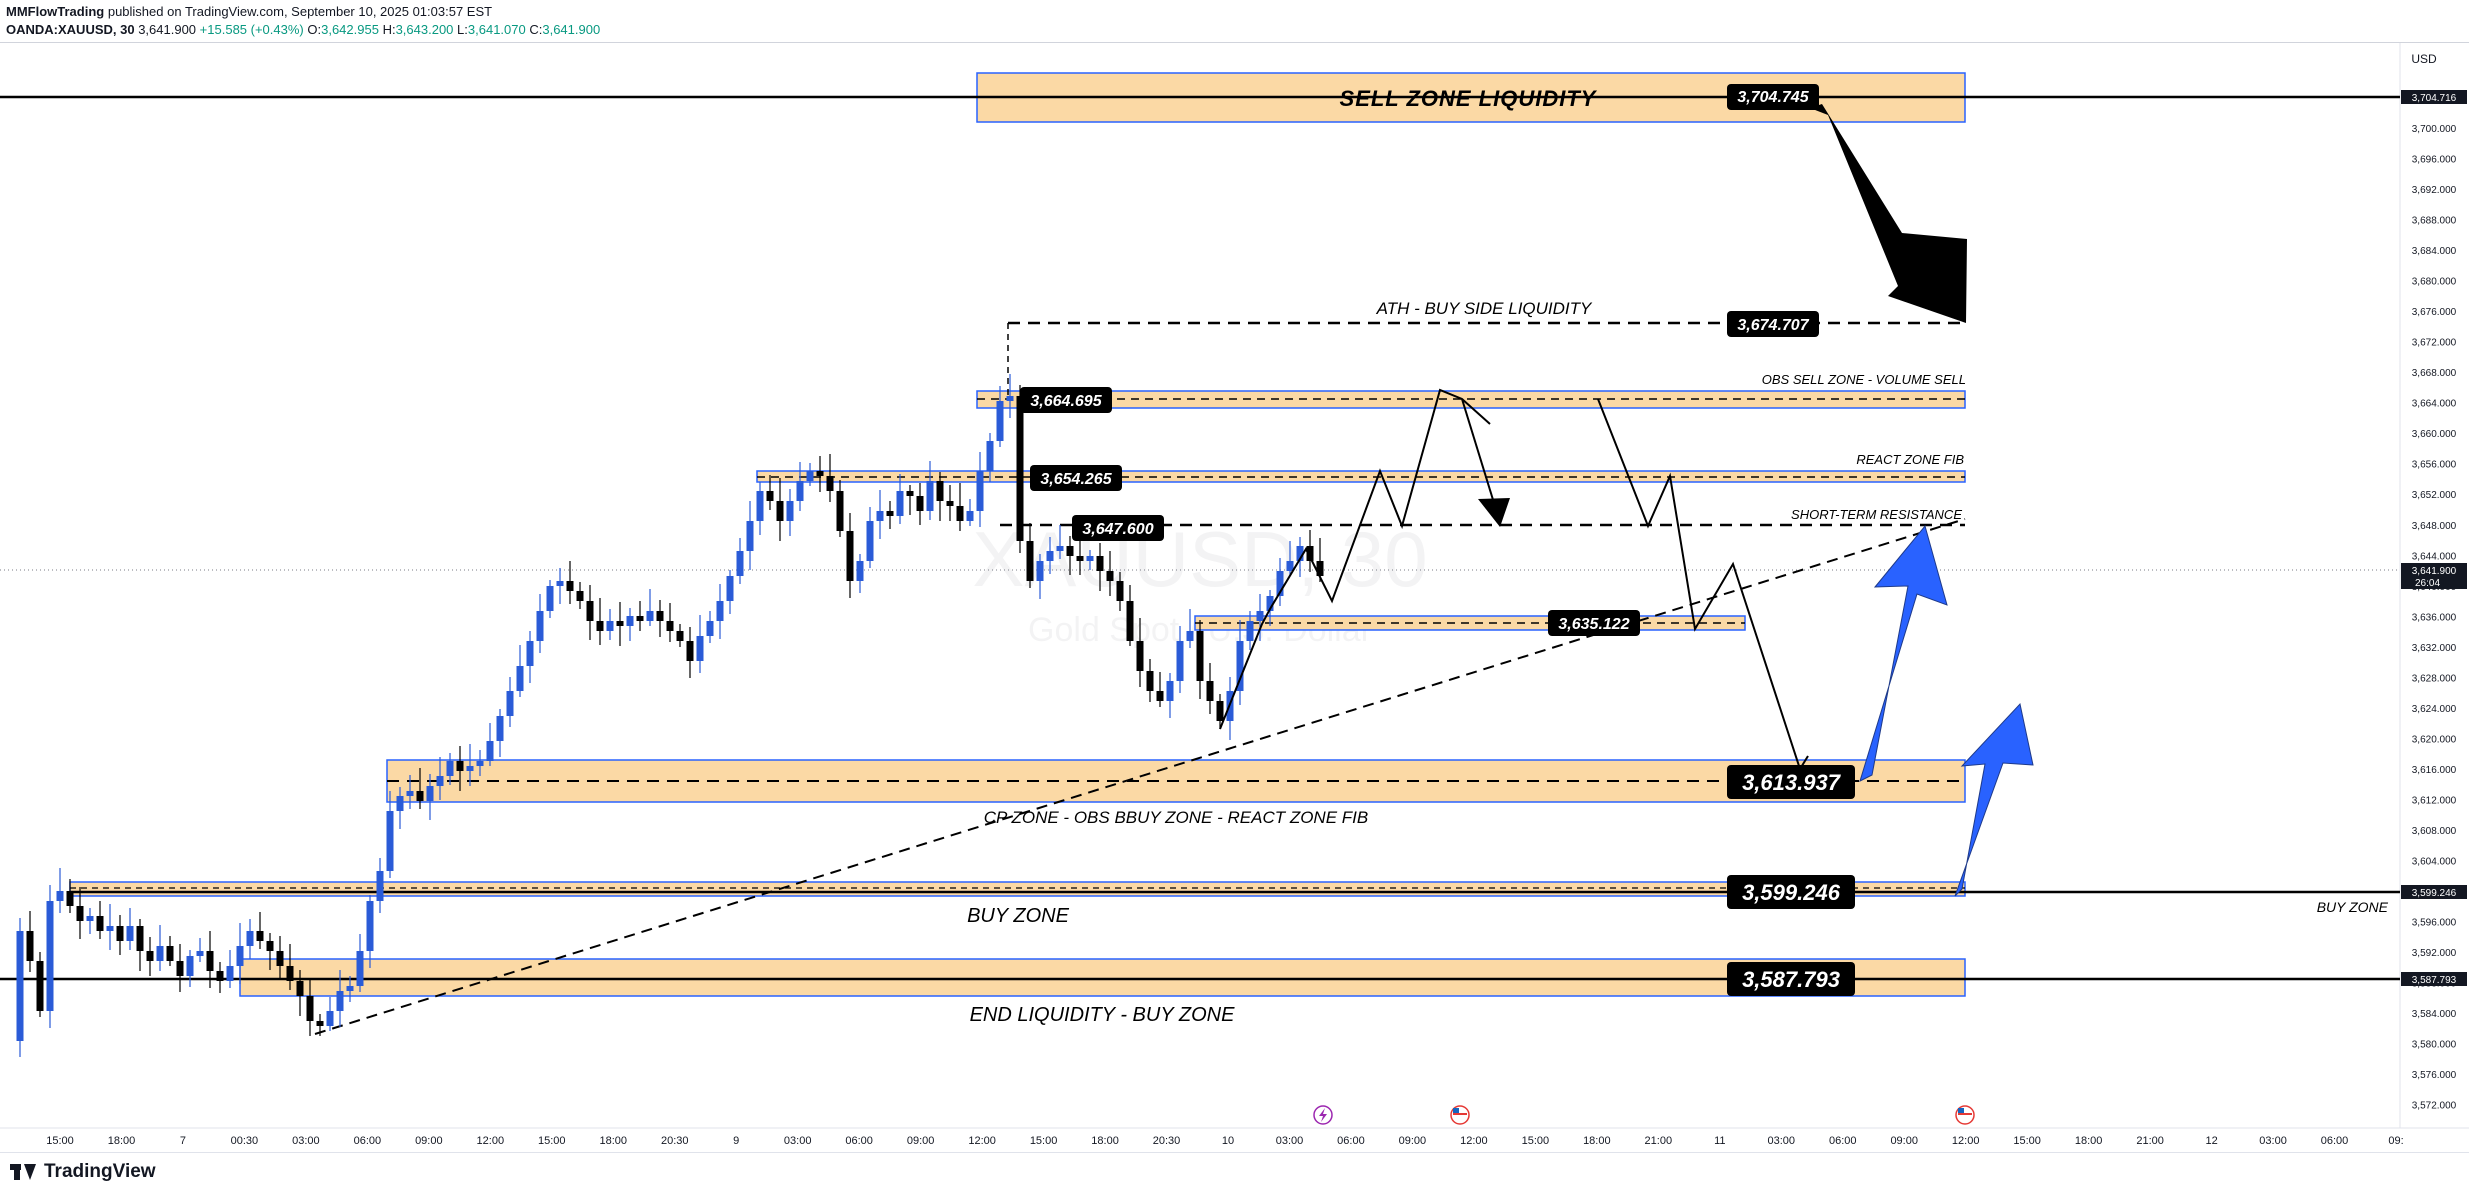 This screenshot has width=2469, height=1191. Describe the element at coordinates (1994, 799) in the screenshot. I see `buy-arrow-small-icon` at that location.